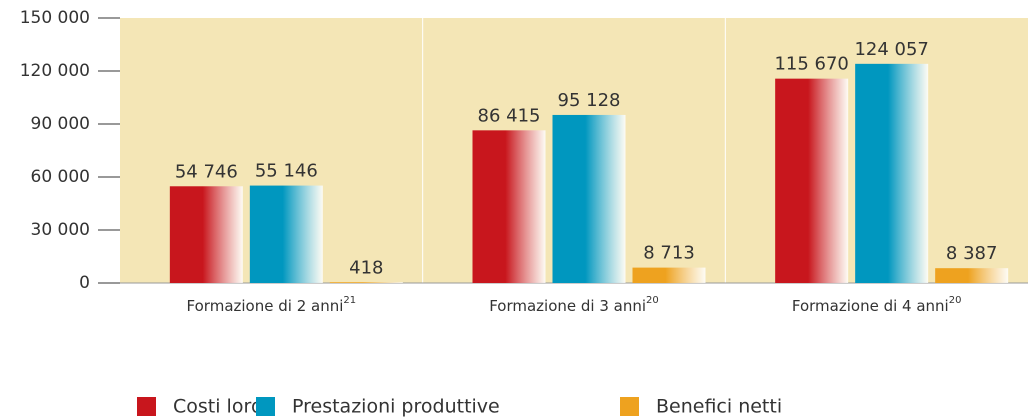 Image resolution: width=1028 pixels, height=419 pixels. Describe the element at coordinates (60, 177) in the screenshot. I see `y-tick-label: 60 000` at that location.